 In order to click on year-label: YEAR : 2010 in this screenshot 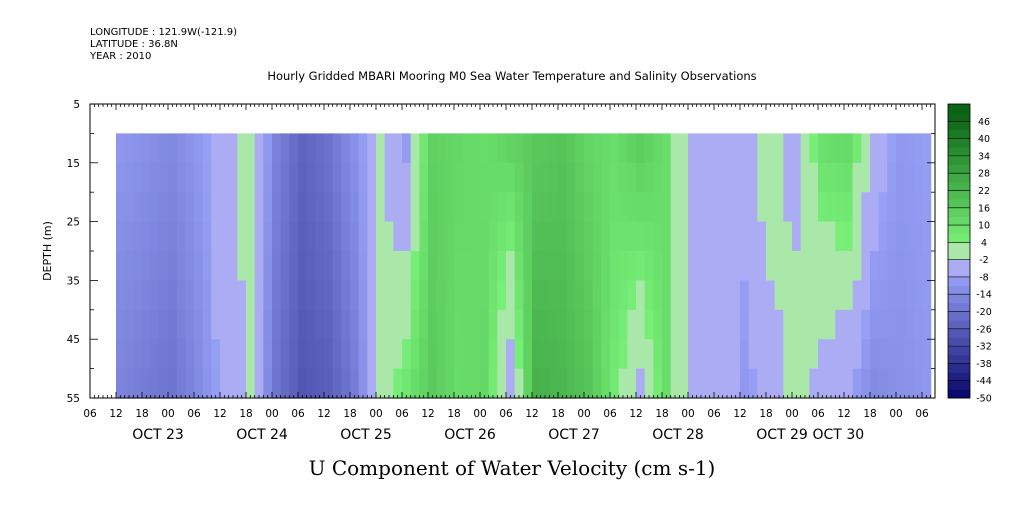, I will do `click(120, 56)`.